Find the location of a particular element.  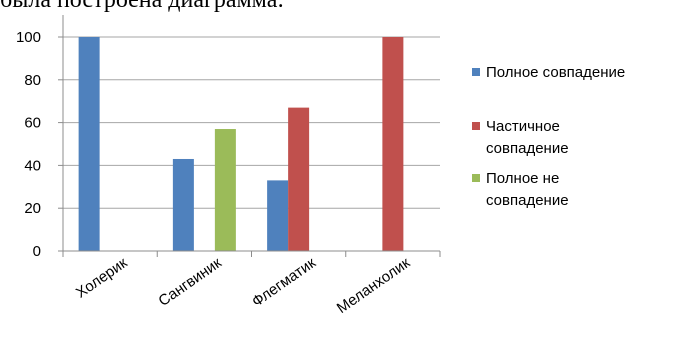

caption-text: была построена диаграмма: is located at coordinates (142, 6).